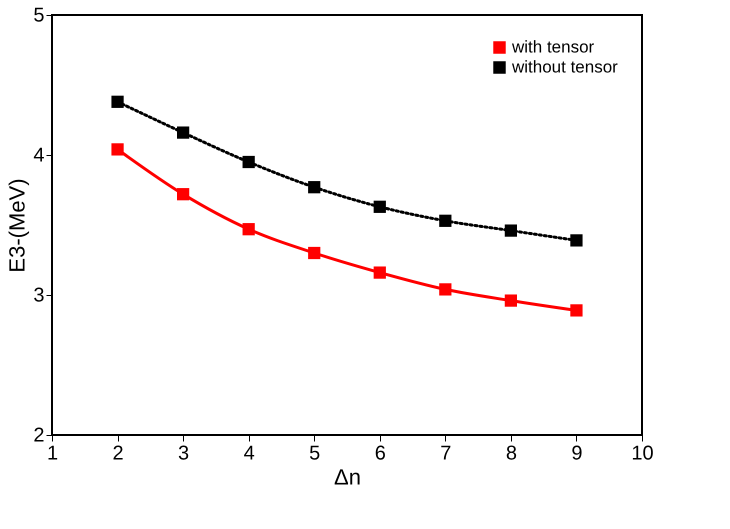 The height and width of the screenshot is (529, 730). What do you see at coordinates (553, 47) in the screenshot?
I see `legend-label: with tensor` at bounding box center [553, 47].